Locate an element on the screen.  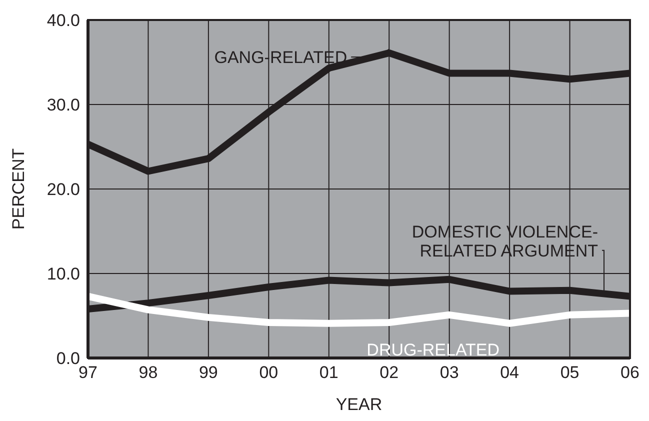
x-tick-label: 01 is located at coordinates (328, 372).